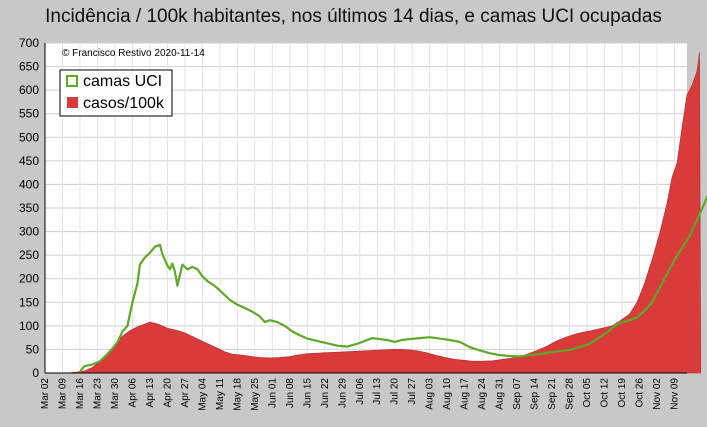 The image size is (707, 427). Describe the element at coordinates (447, 394) in the screenshot. I see `x-tick-label: Aug 10` at that location.